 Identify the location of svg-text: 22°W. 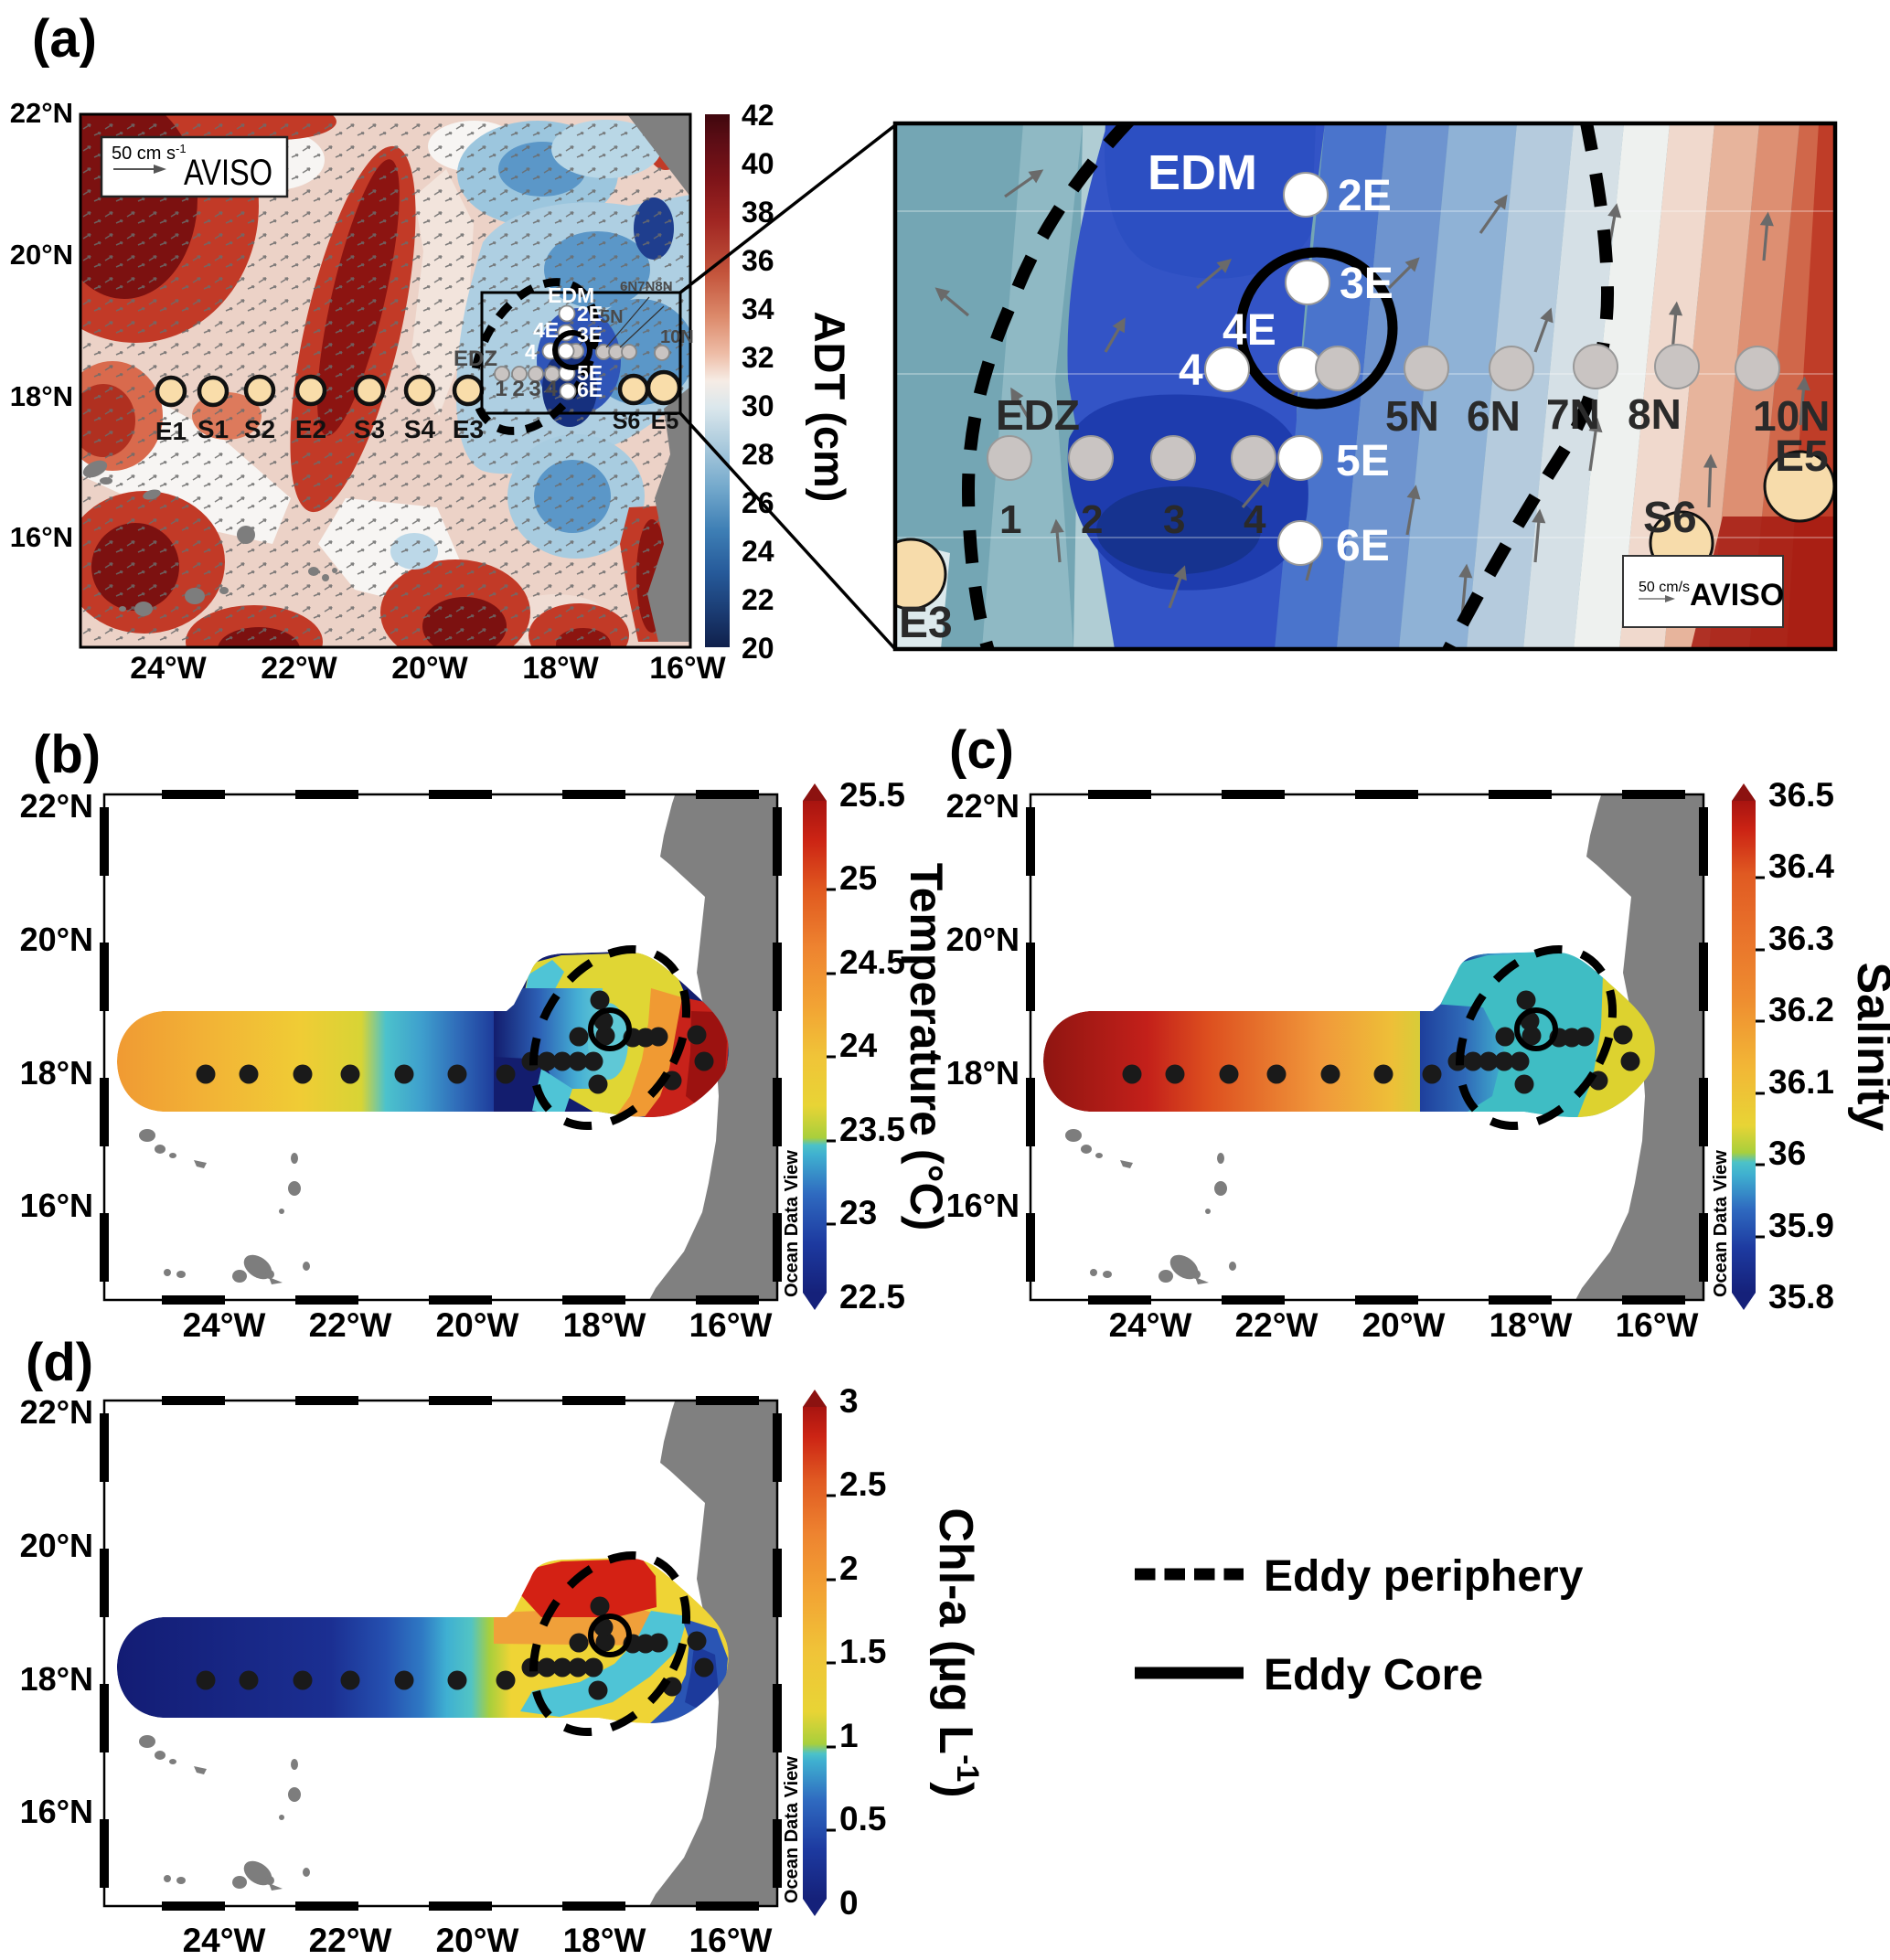
(299, 668).